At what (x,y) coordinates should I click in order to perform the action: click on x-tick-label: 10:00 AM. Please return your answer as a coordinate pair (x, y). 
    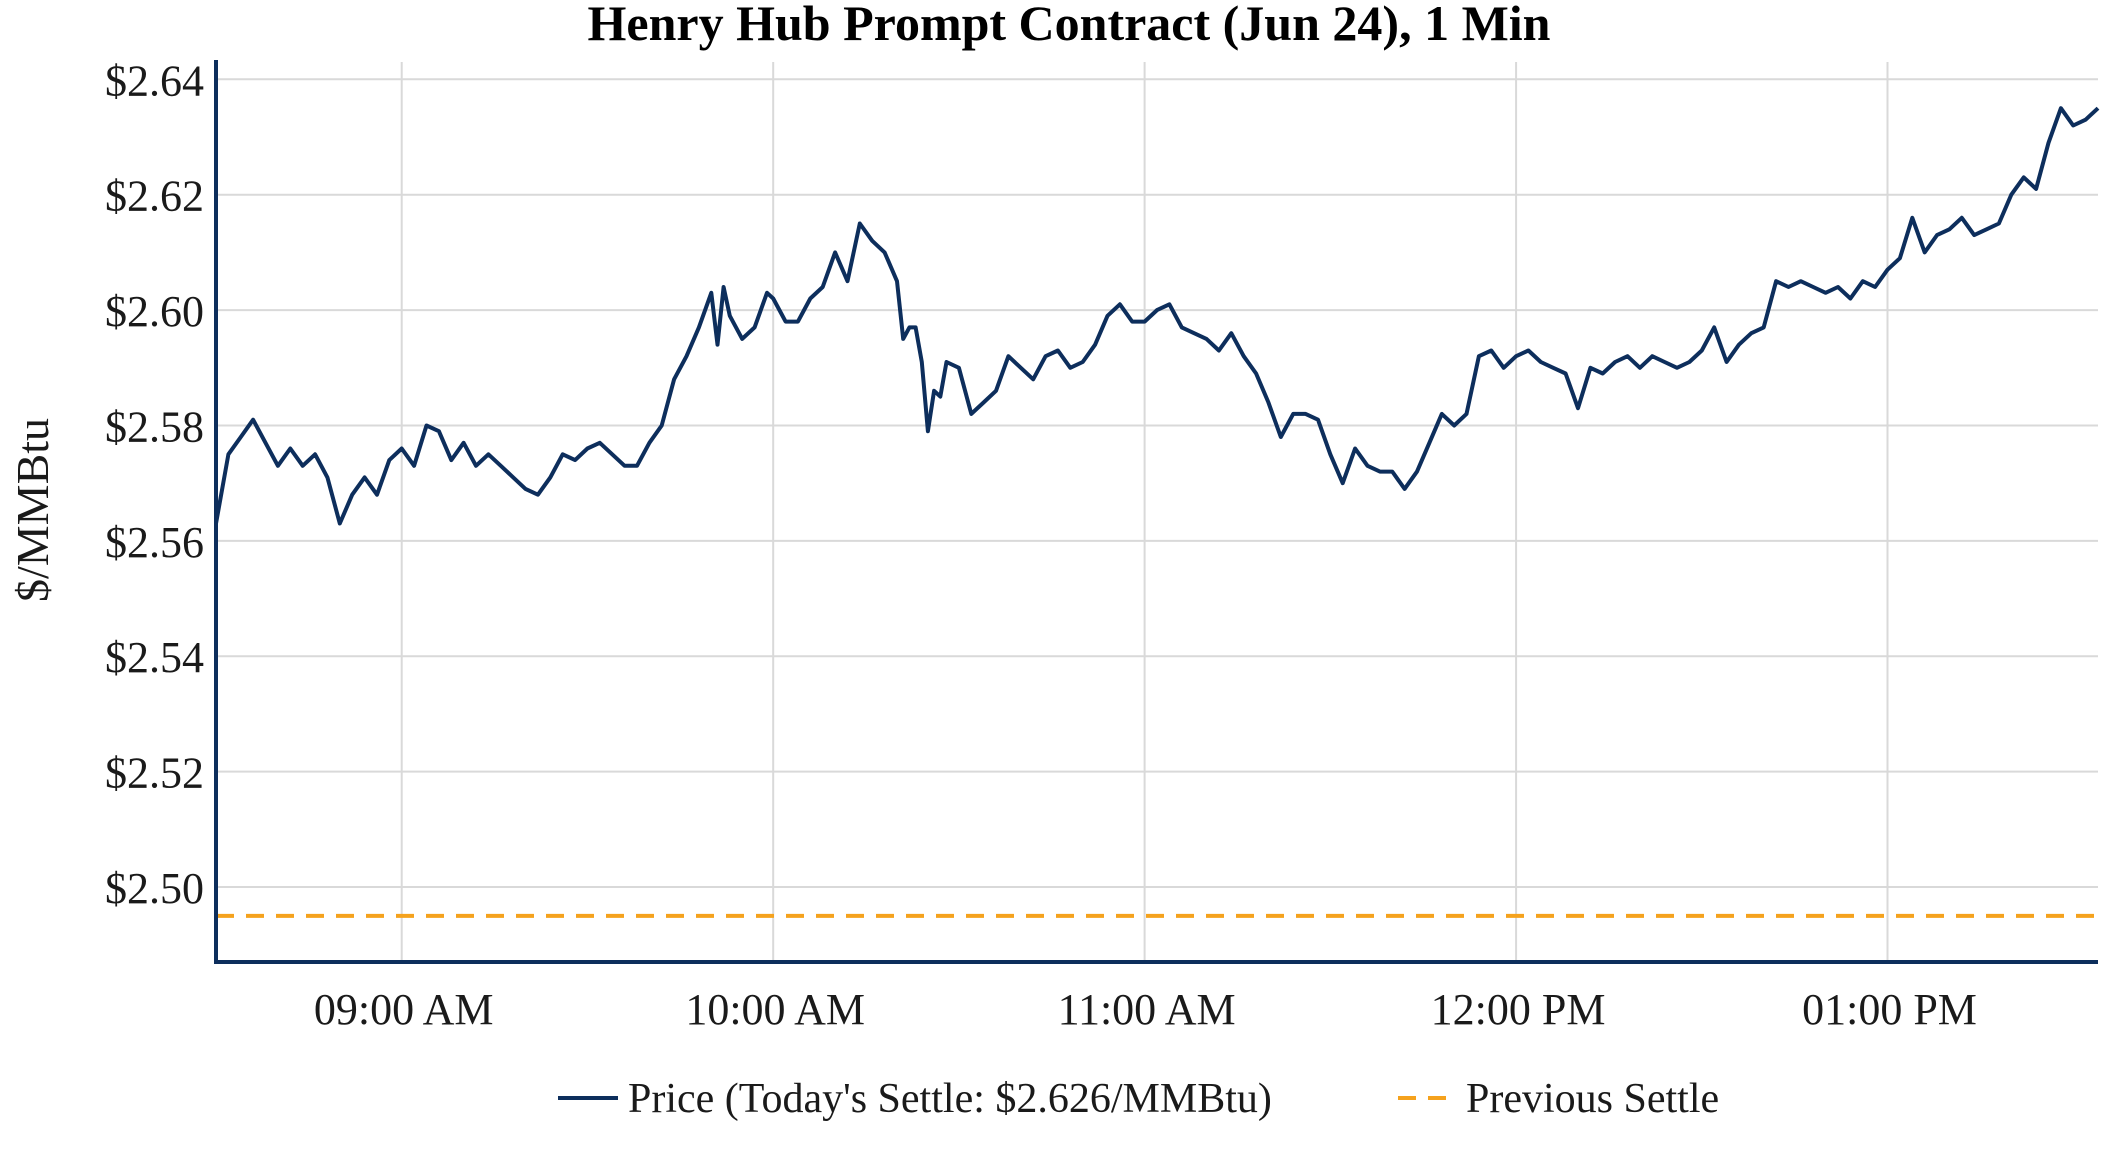
    Looking at the image, I should click on (775, 1009).